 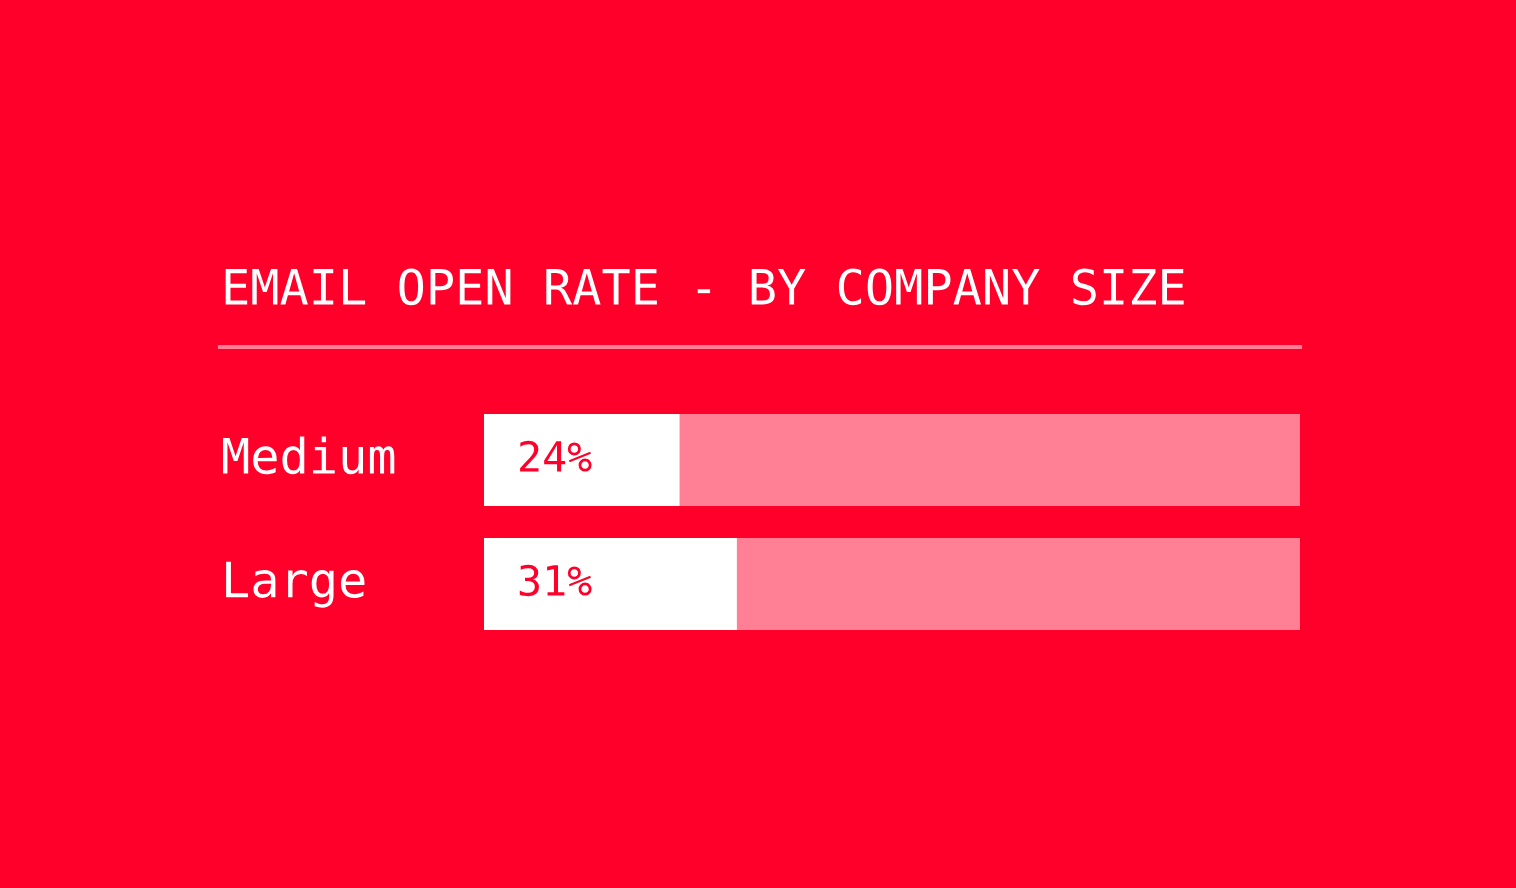 I want to click on y-tick-label: Medium, so click(x=309, y=455).